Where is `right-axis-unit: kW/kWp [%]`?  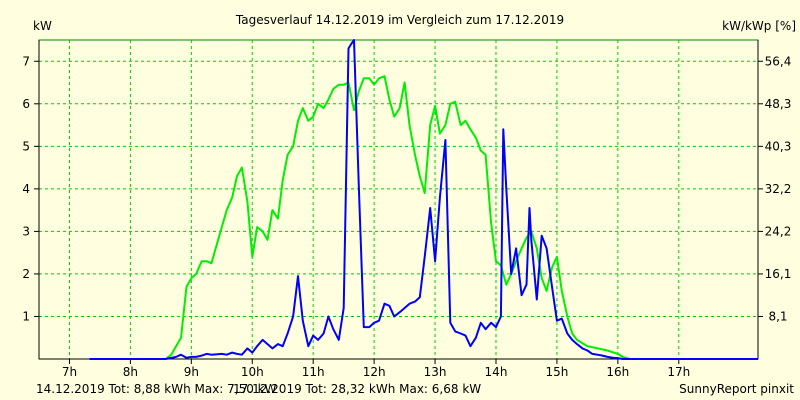
right-axis-unit: kW/kWp [%] is located at coordinates (759, 26).